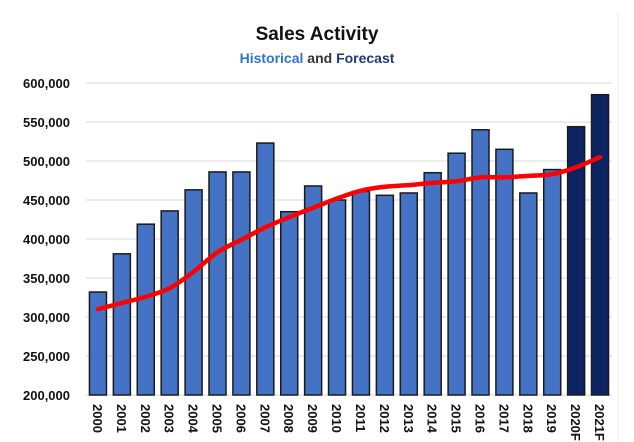  What do you see at coordinates (146, 309) in the screenshot?
I see `bar-2002` at bounding box center [146, 309].